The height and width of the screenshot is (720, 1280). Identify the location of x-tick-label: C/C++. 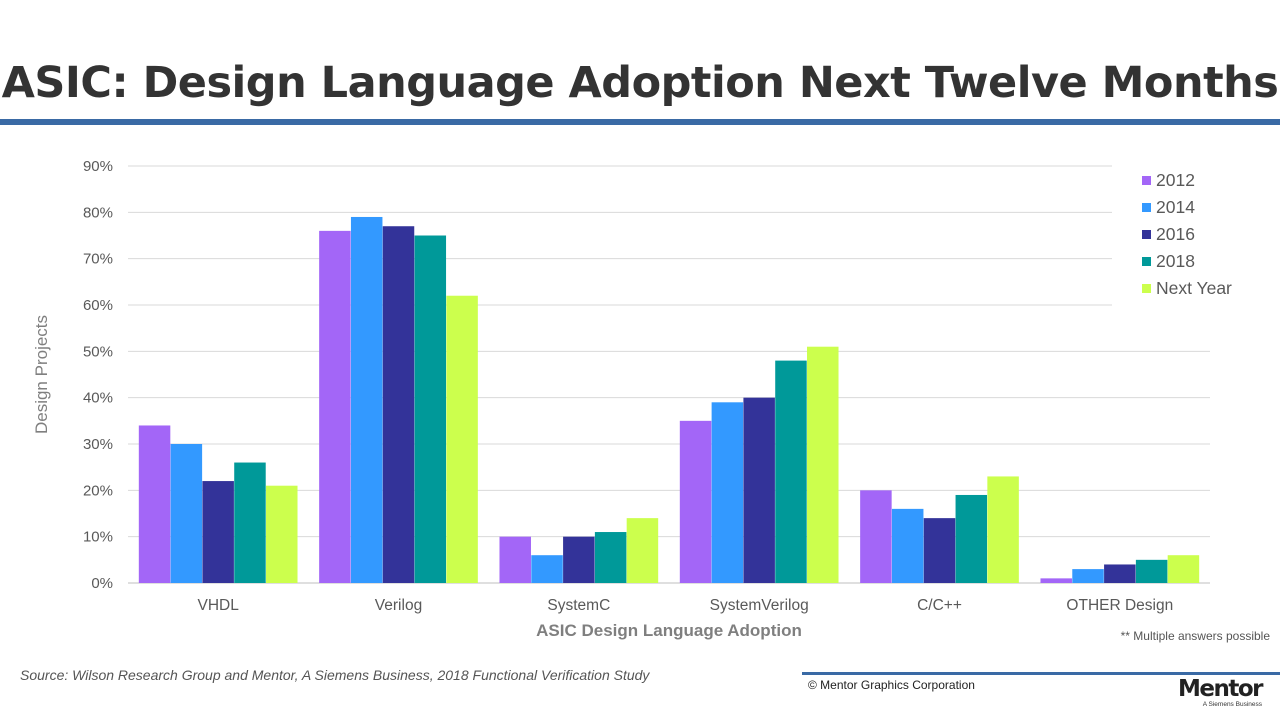
(939, 605).